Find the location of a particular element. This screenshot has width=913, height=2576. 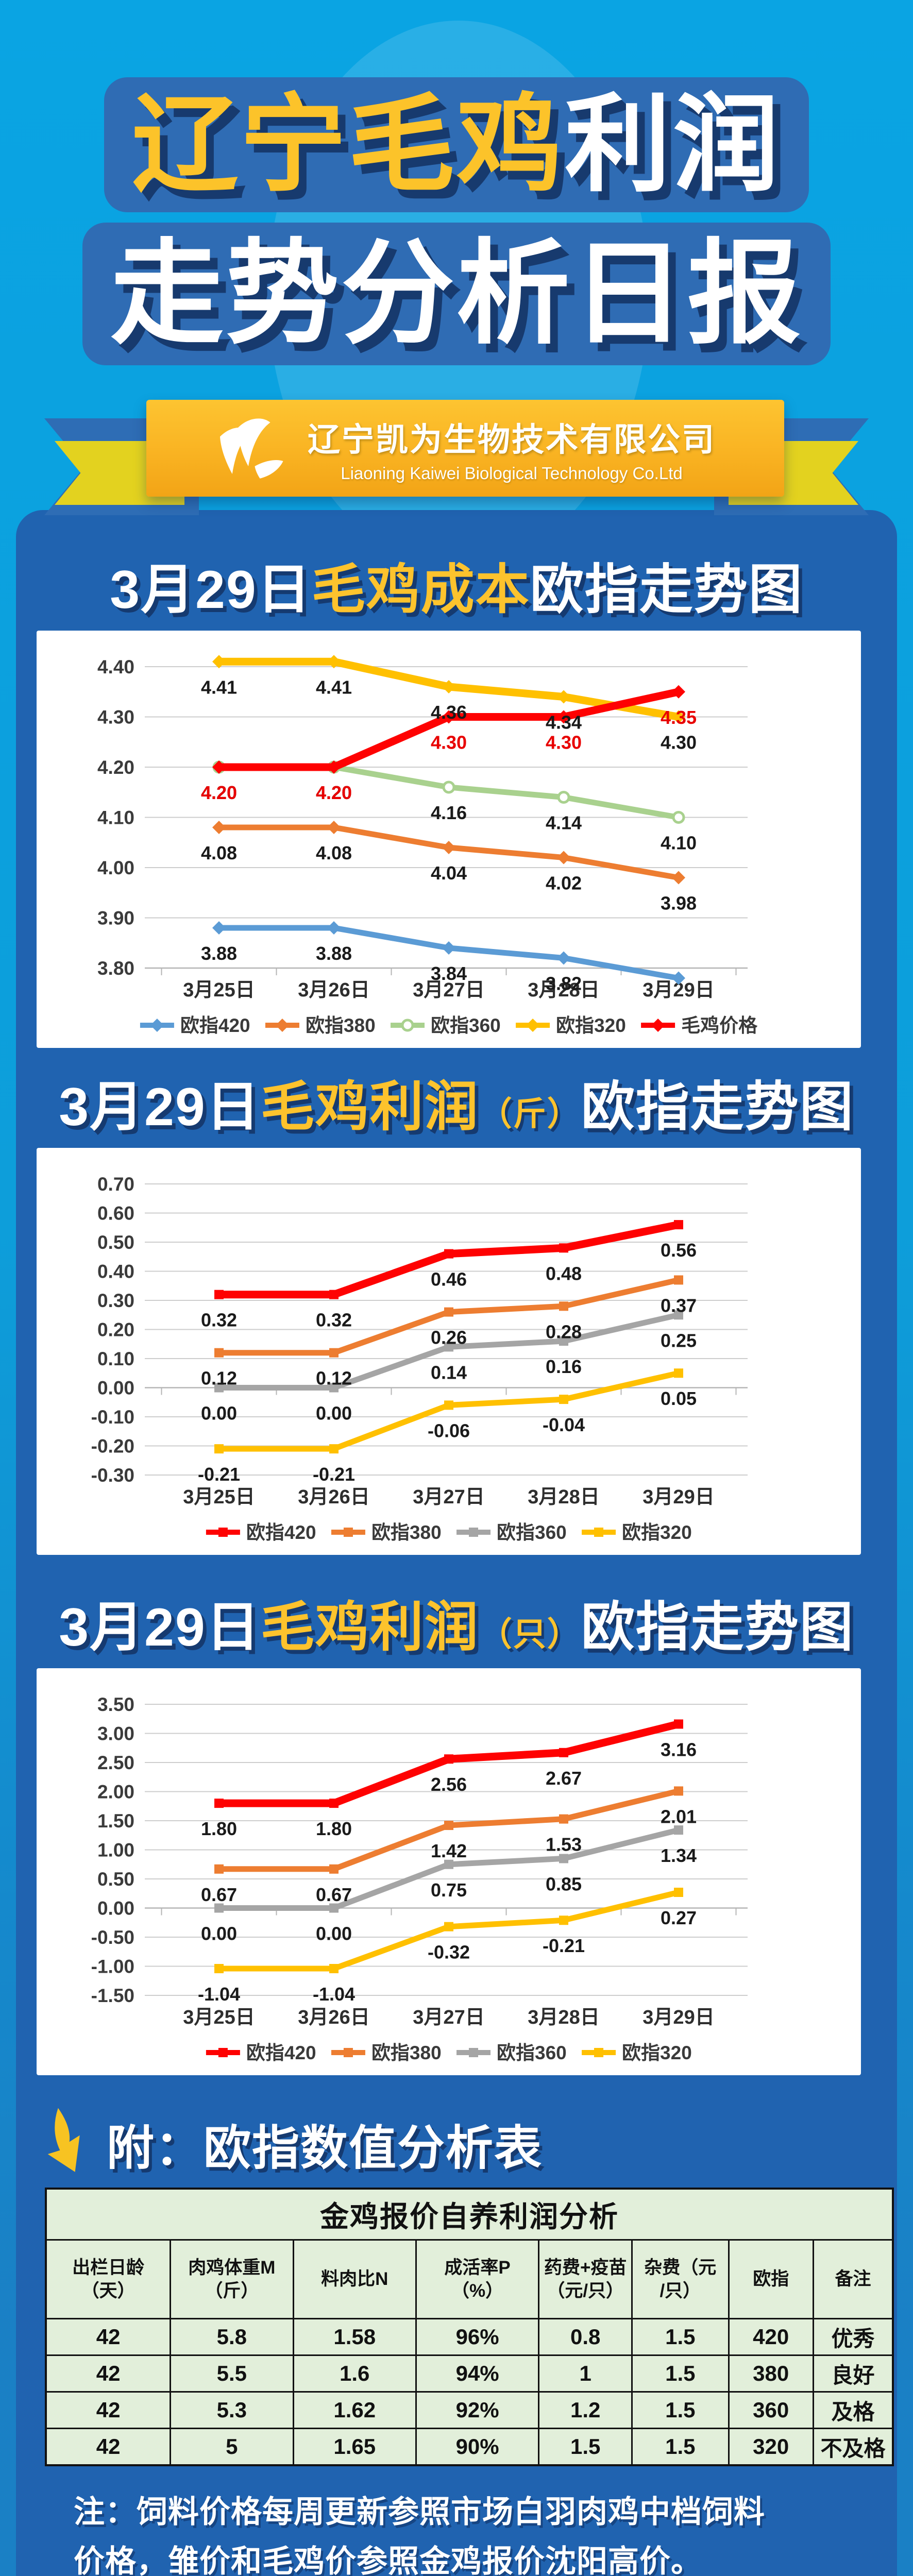

table-header-cell: 料肉比N is located at coordinates (354, 2279).